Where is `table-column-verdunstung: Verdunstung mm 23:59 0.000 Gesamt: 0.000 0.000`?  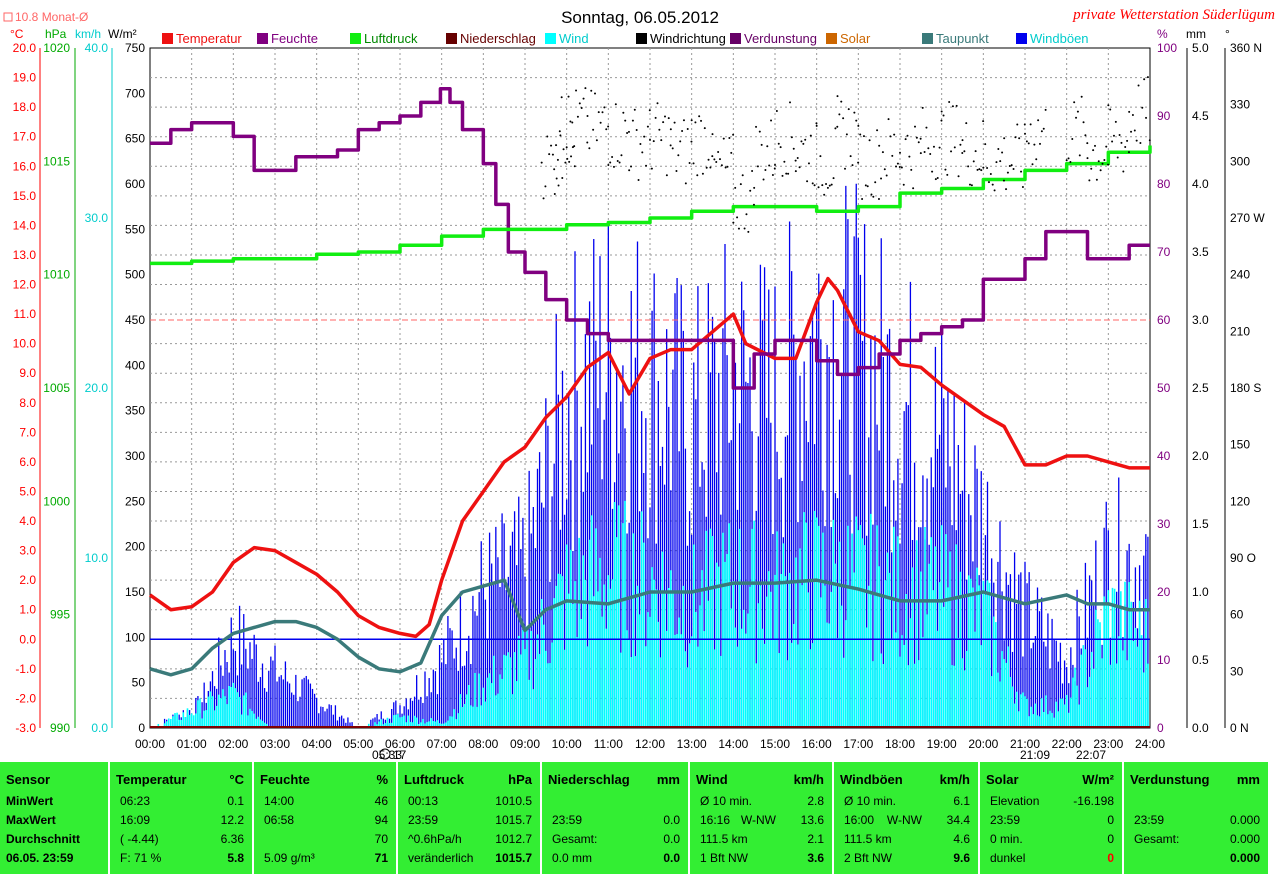
table-column-verdunstung: Verdunstung mm 23:59 0.000 Gesamt: 0.000 0.000 is located at coordinates (1197, 818).